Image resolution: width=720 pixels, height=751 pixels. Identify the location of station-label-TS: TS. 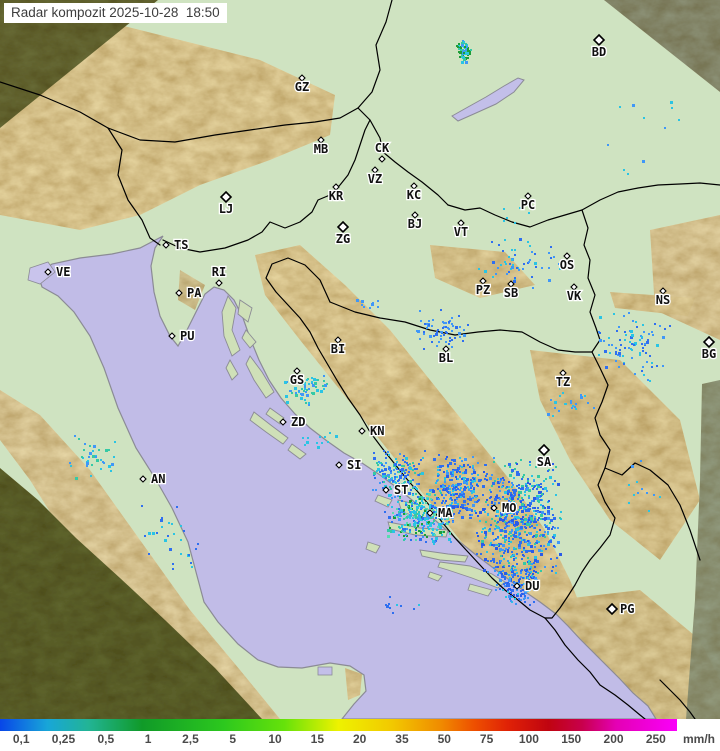
(181, 245).